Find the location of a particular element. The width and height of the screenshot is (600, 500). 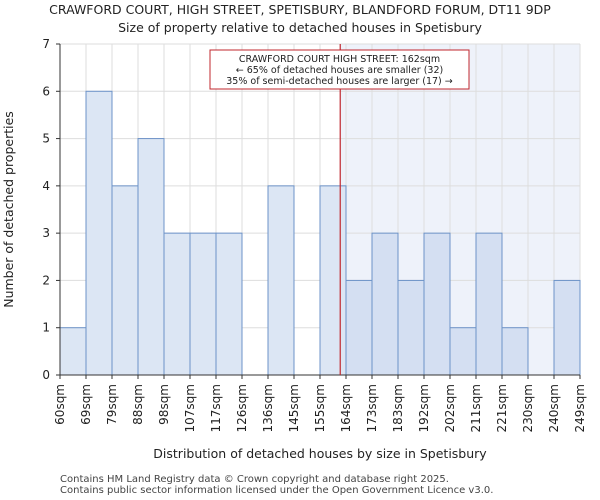

x-tick-label: 117sqm is located at coordinates (216, 408).